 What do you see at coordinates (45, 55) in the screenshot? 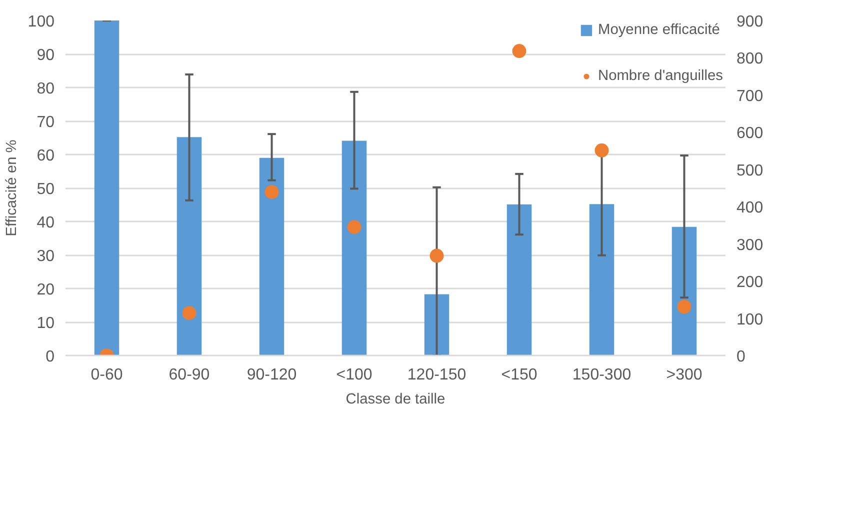
I see `y-tick-label: 90` at bounding box center [45, 55].